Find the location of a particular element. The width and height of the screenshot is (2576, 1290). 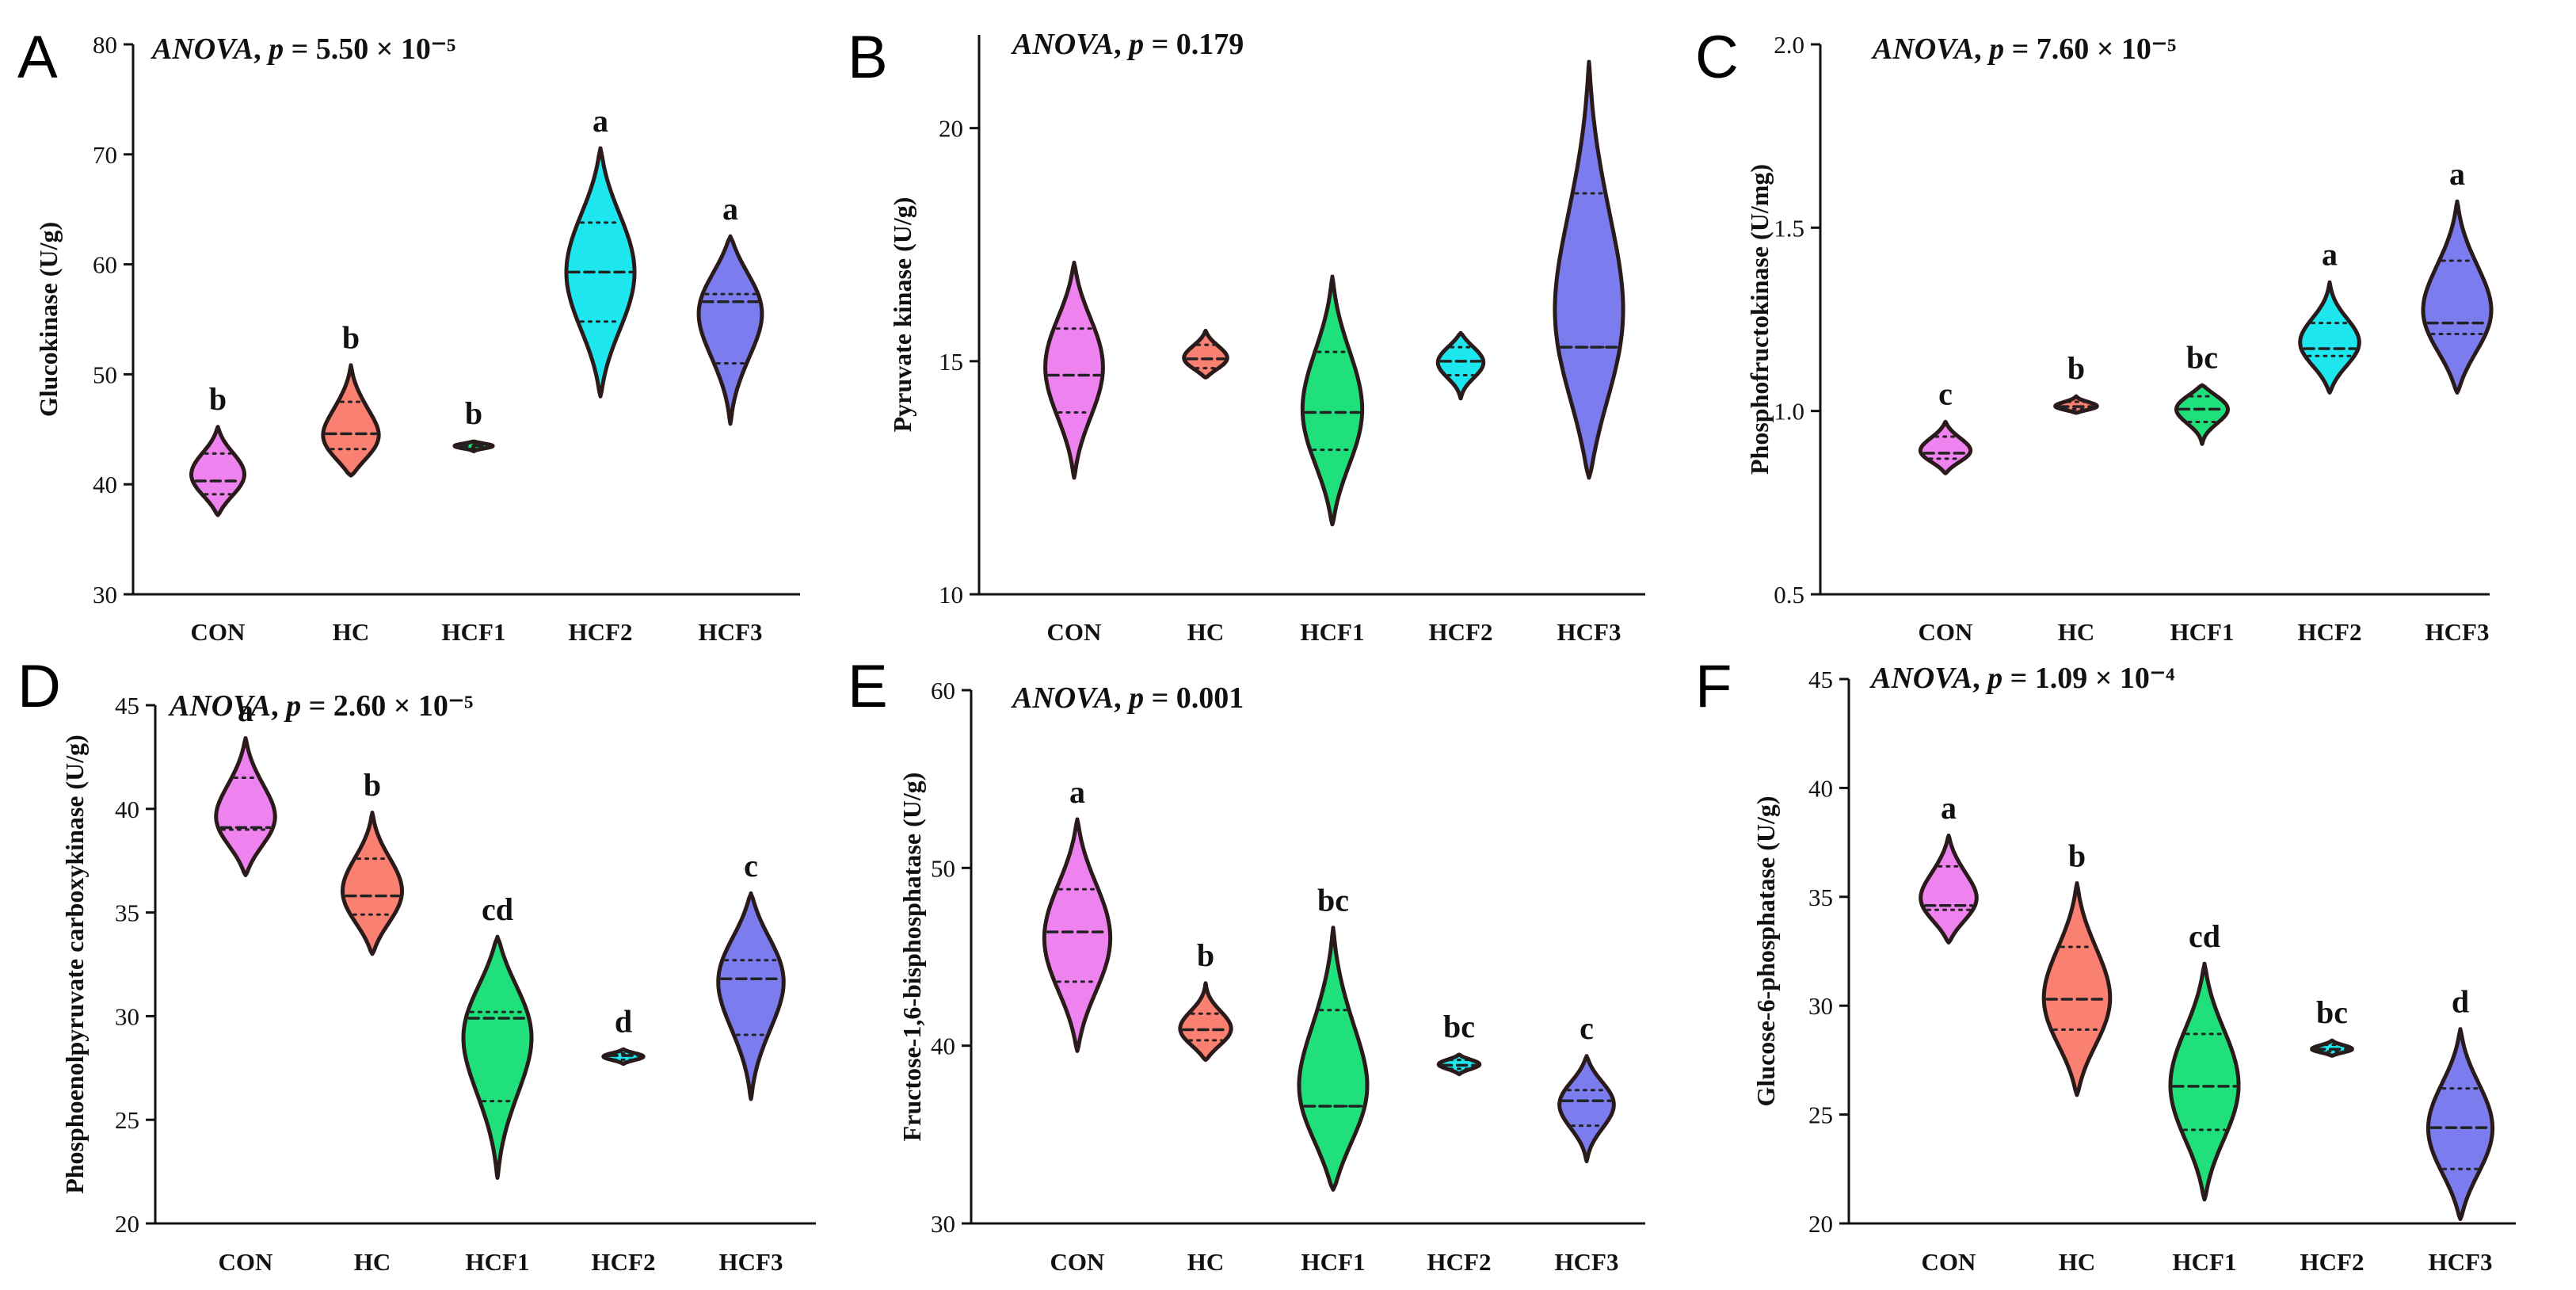

violin-con is located at coordinates (1074, 371).